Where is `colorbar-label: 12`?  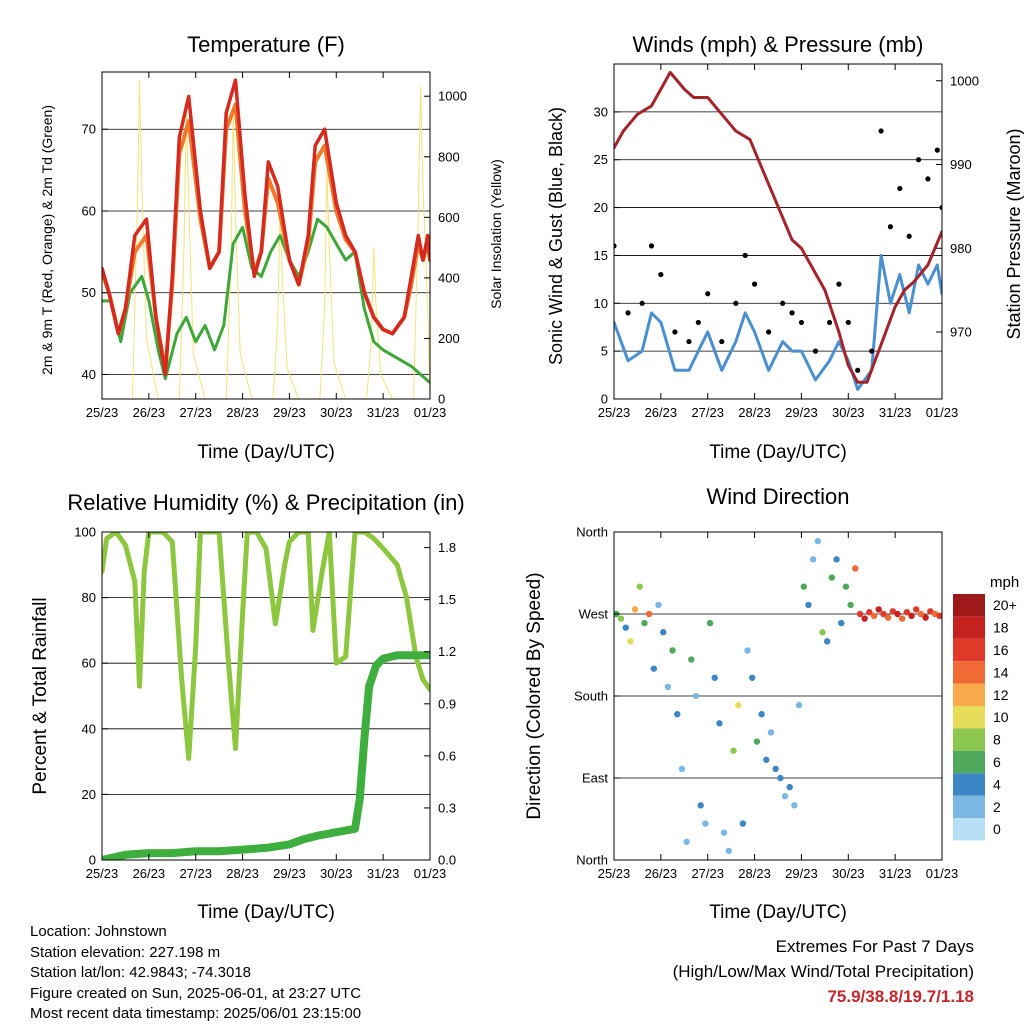
colorbar-label: 12 is located at coordinates (1001, 695).